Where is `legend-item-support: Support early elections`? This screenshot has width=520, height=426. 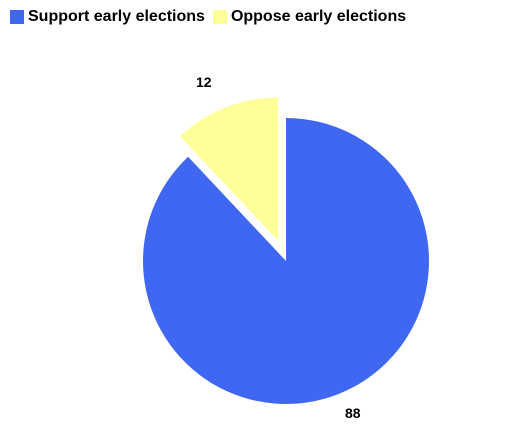 legend-item-support: Support early elections is located at coordinates (107, 17).